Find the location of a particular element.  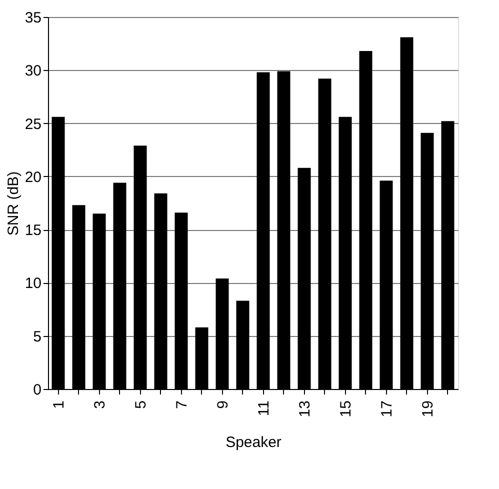

y-tick-label: 25 is located at coordinates (33, 124).